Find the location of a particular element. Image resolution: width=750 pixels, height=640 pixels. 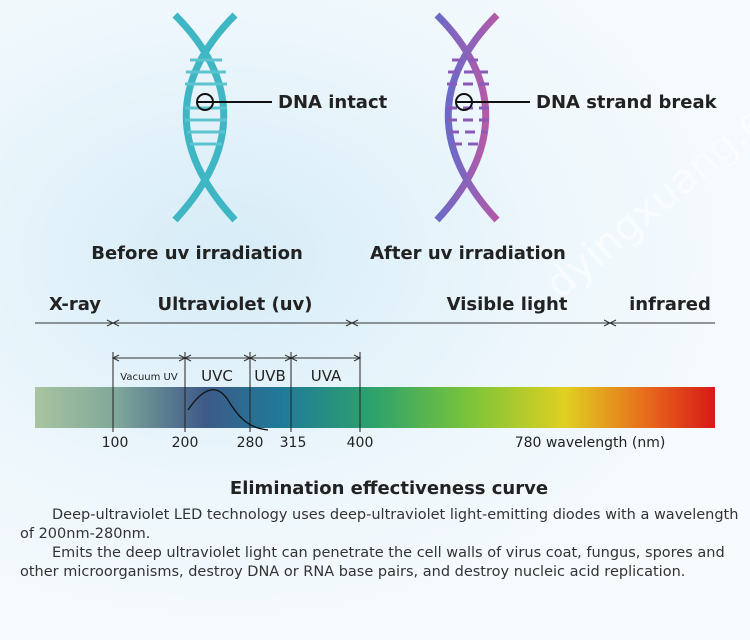

tick-label: 200 is located at coordinates (185, 443).